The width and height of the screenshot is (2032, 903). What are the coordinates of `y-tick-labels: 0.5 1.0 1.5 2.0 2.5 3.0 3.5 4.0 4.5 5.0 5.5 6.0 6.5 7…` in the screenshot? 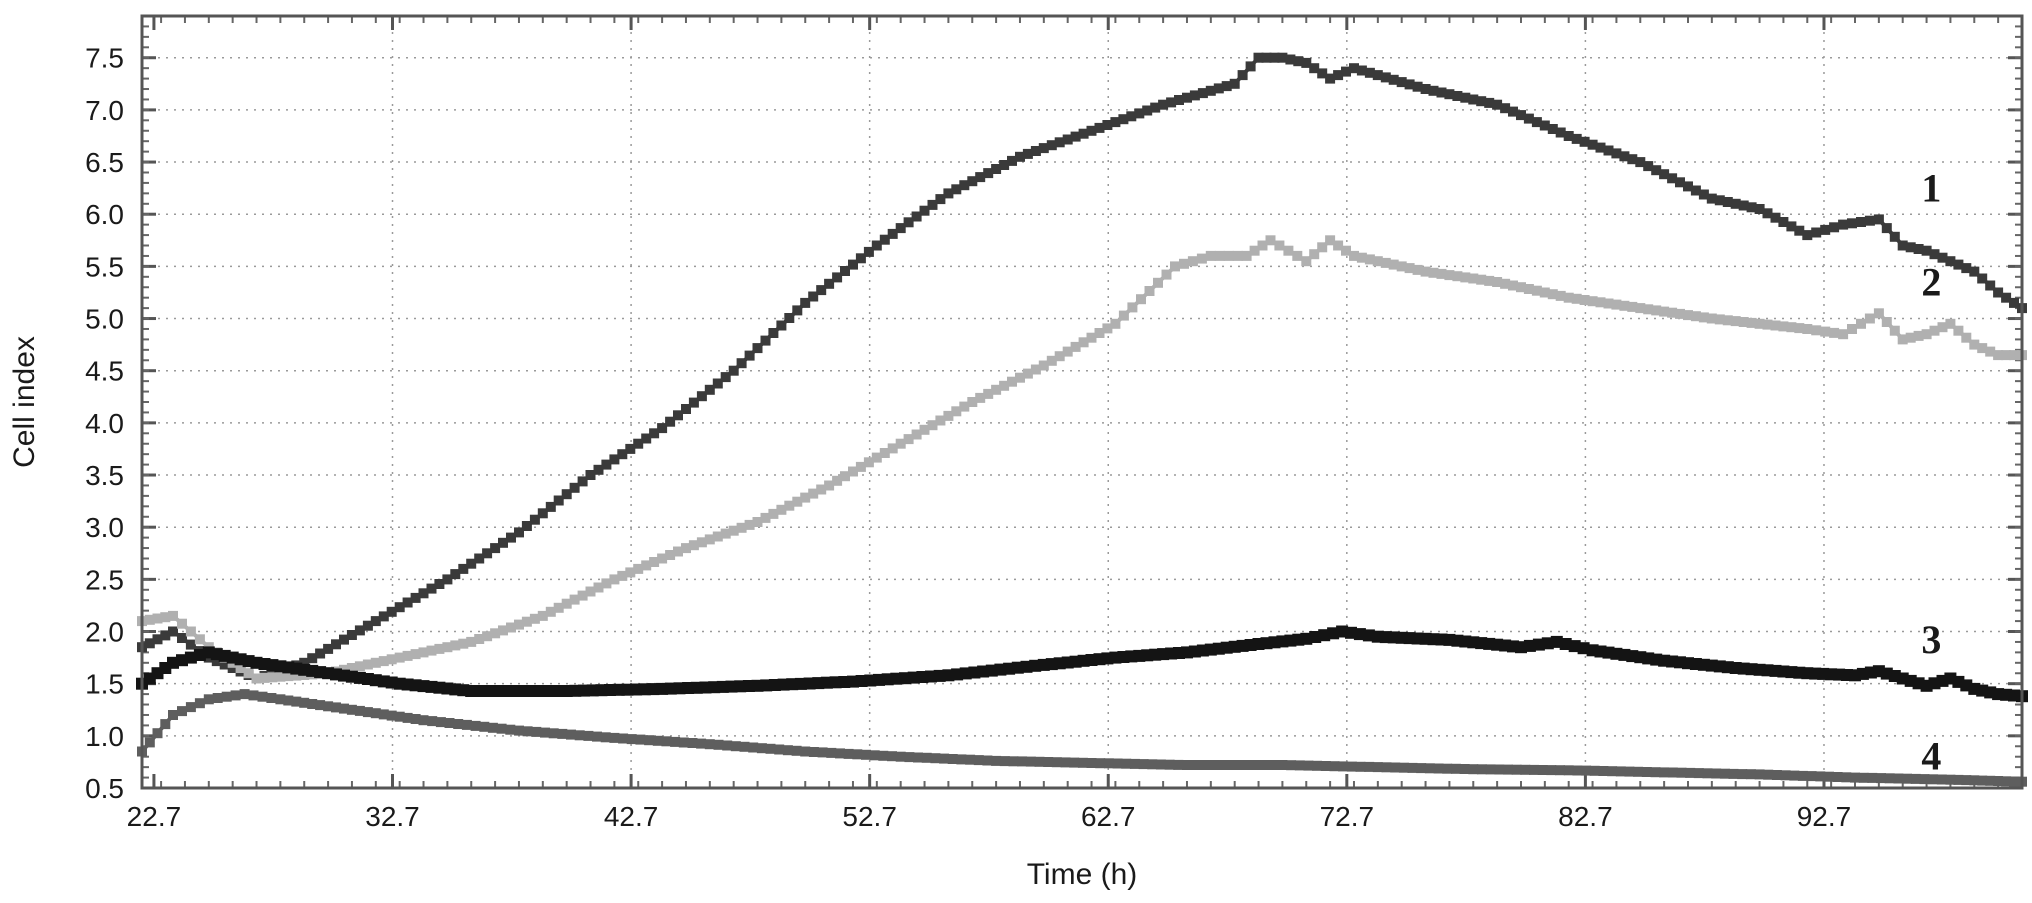 It's located at (104, 423).